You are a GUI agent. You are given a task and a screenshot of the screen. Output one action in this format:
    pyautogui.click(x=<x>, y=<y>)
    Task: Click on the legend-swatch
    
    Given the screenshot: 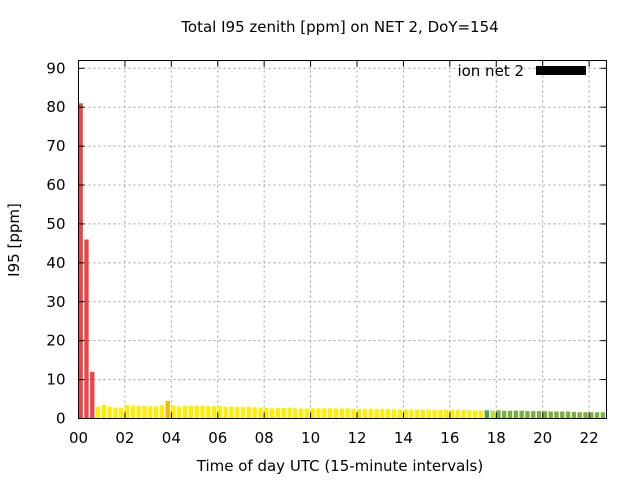 What is the action you would take?
    pyautogui.click(x=561, y=70)
    